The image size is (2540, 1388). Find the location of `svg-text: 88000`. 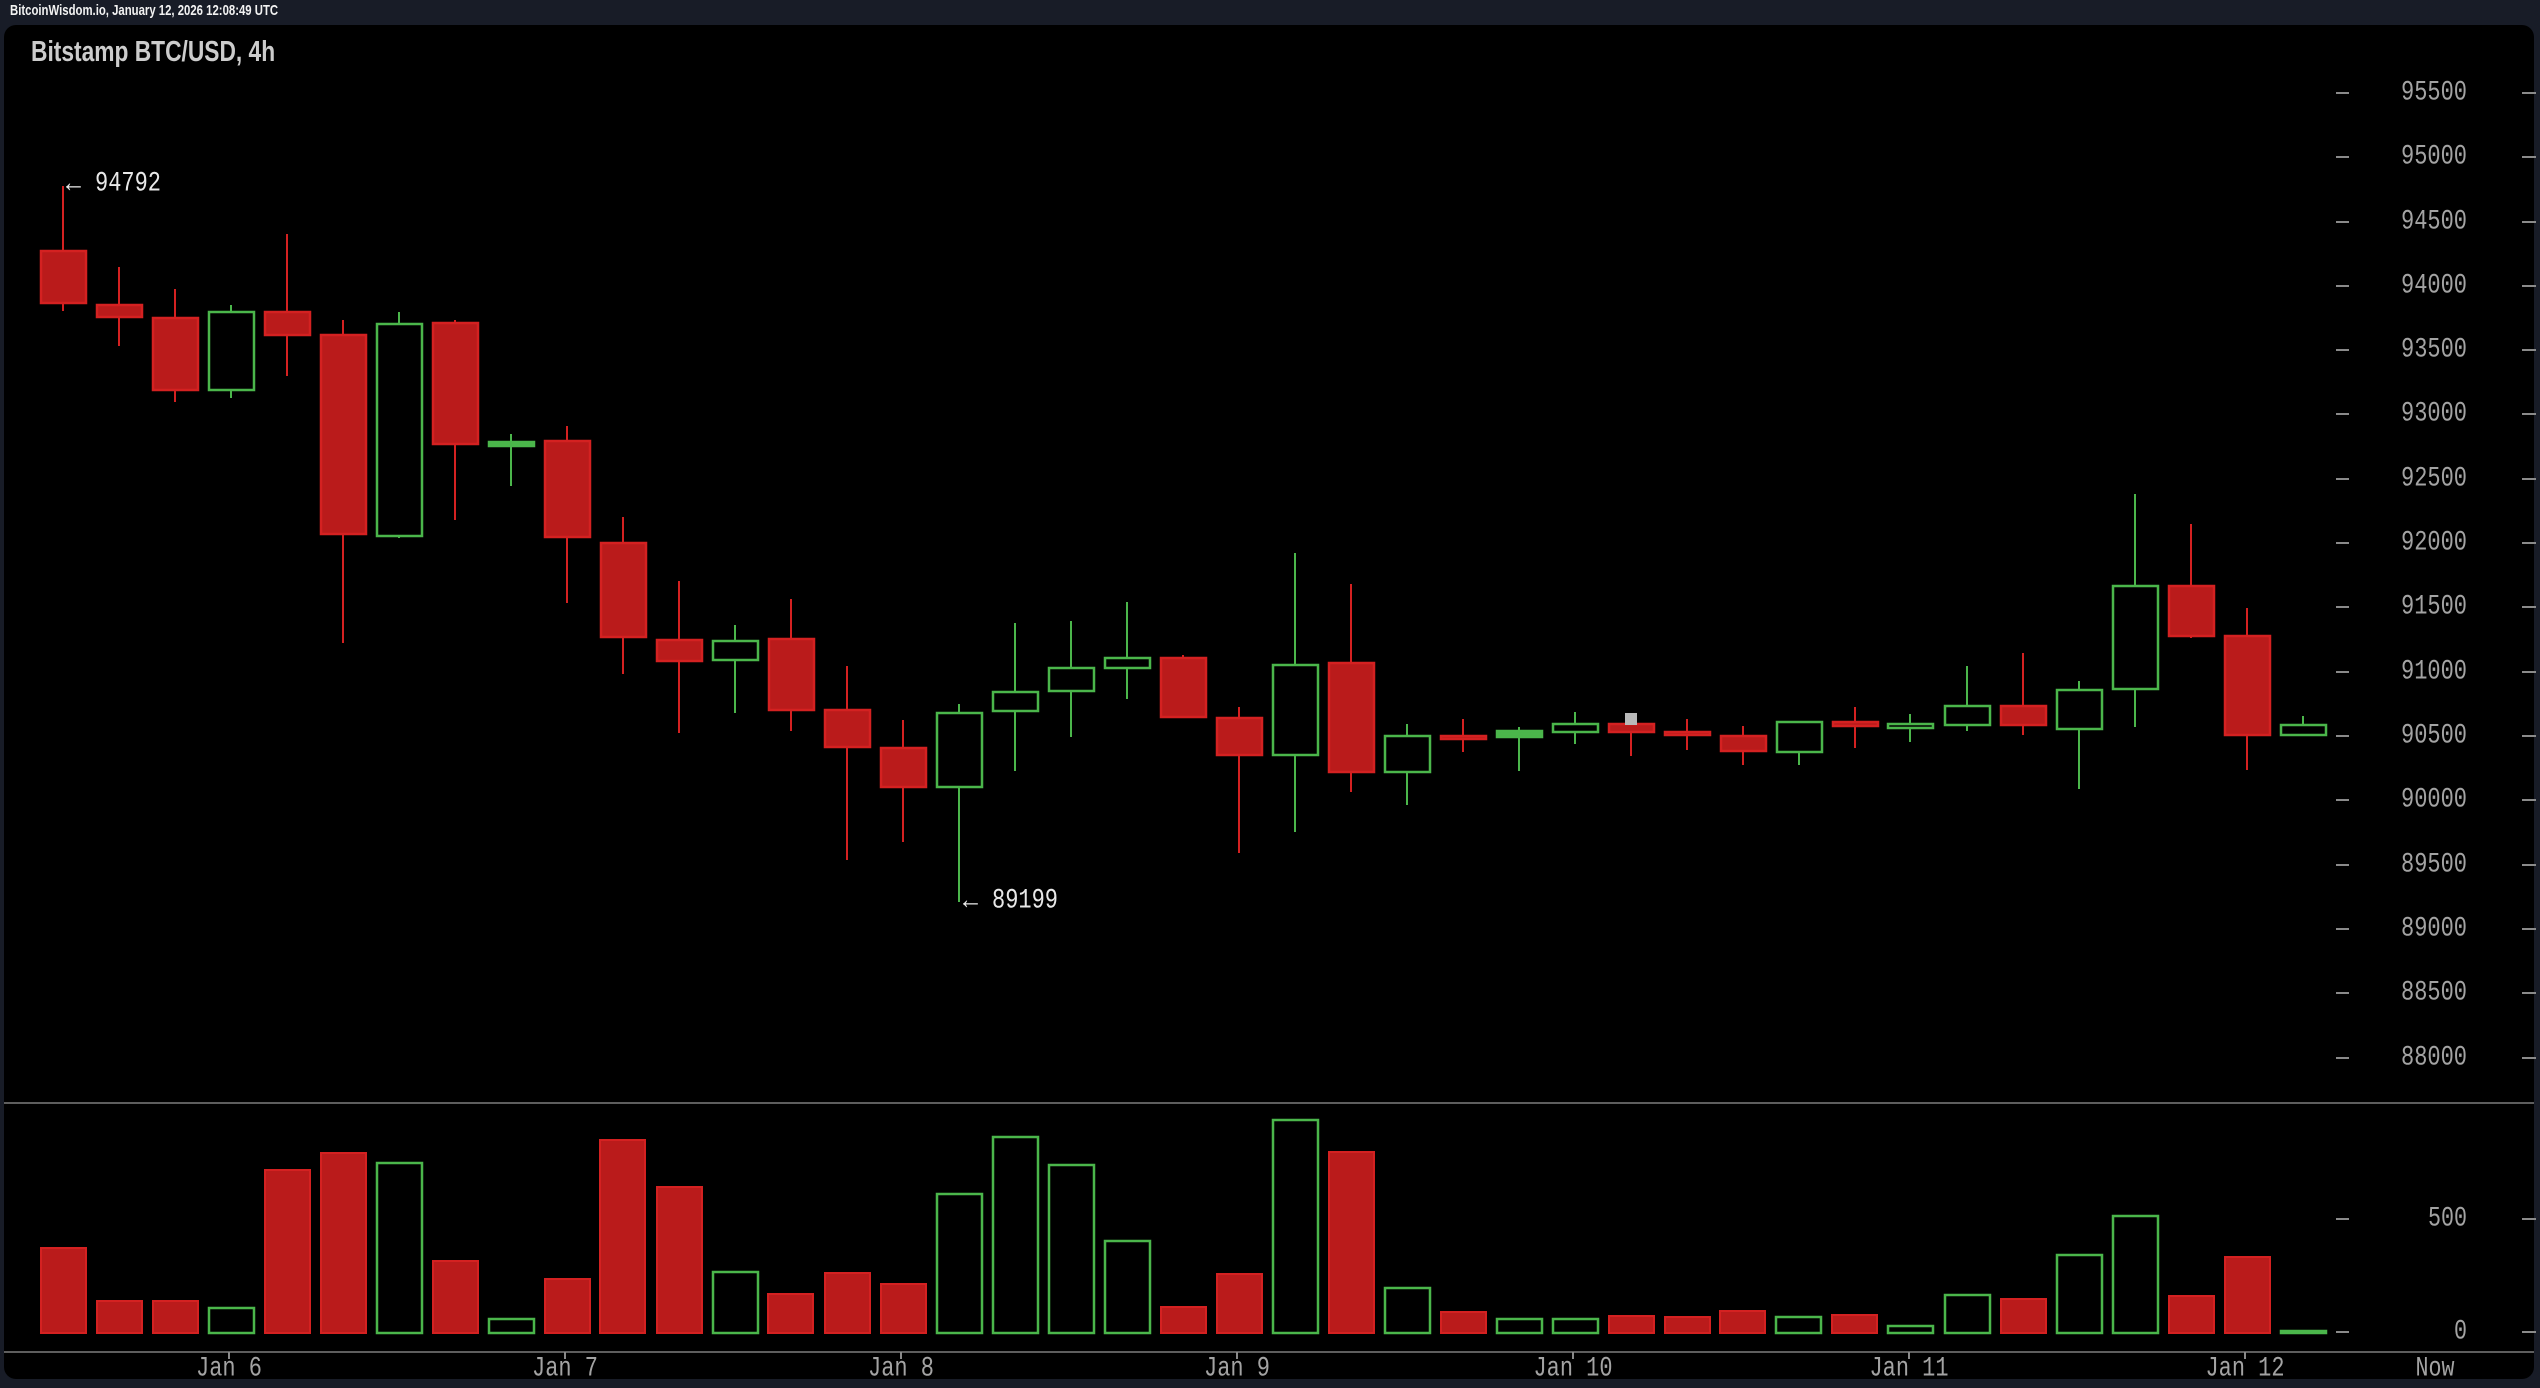

svg-text: 88000 is located at coordinates (2434, 1058).